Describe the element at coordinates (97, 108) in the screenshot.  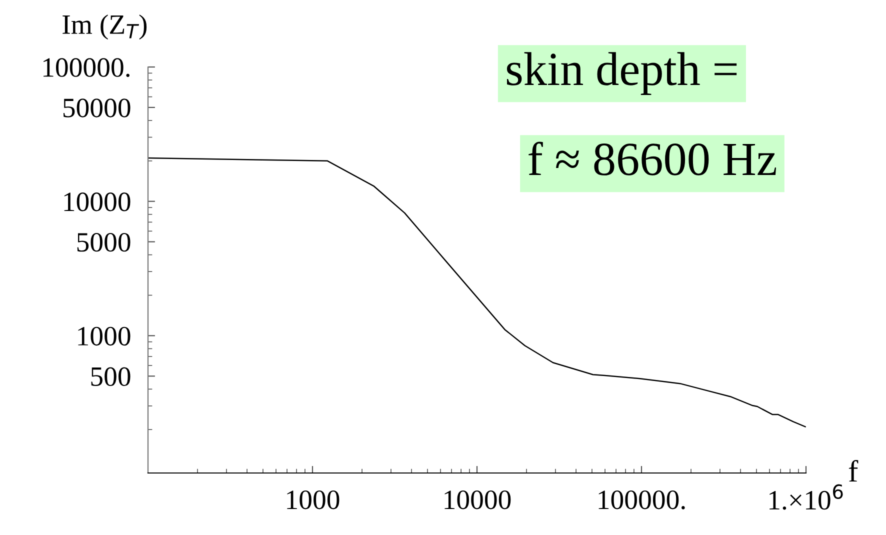
I see `y-tick-label: 50000` at that location.